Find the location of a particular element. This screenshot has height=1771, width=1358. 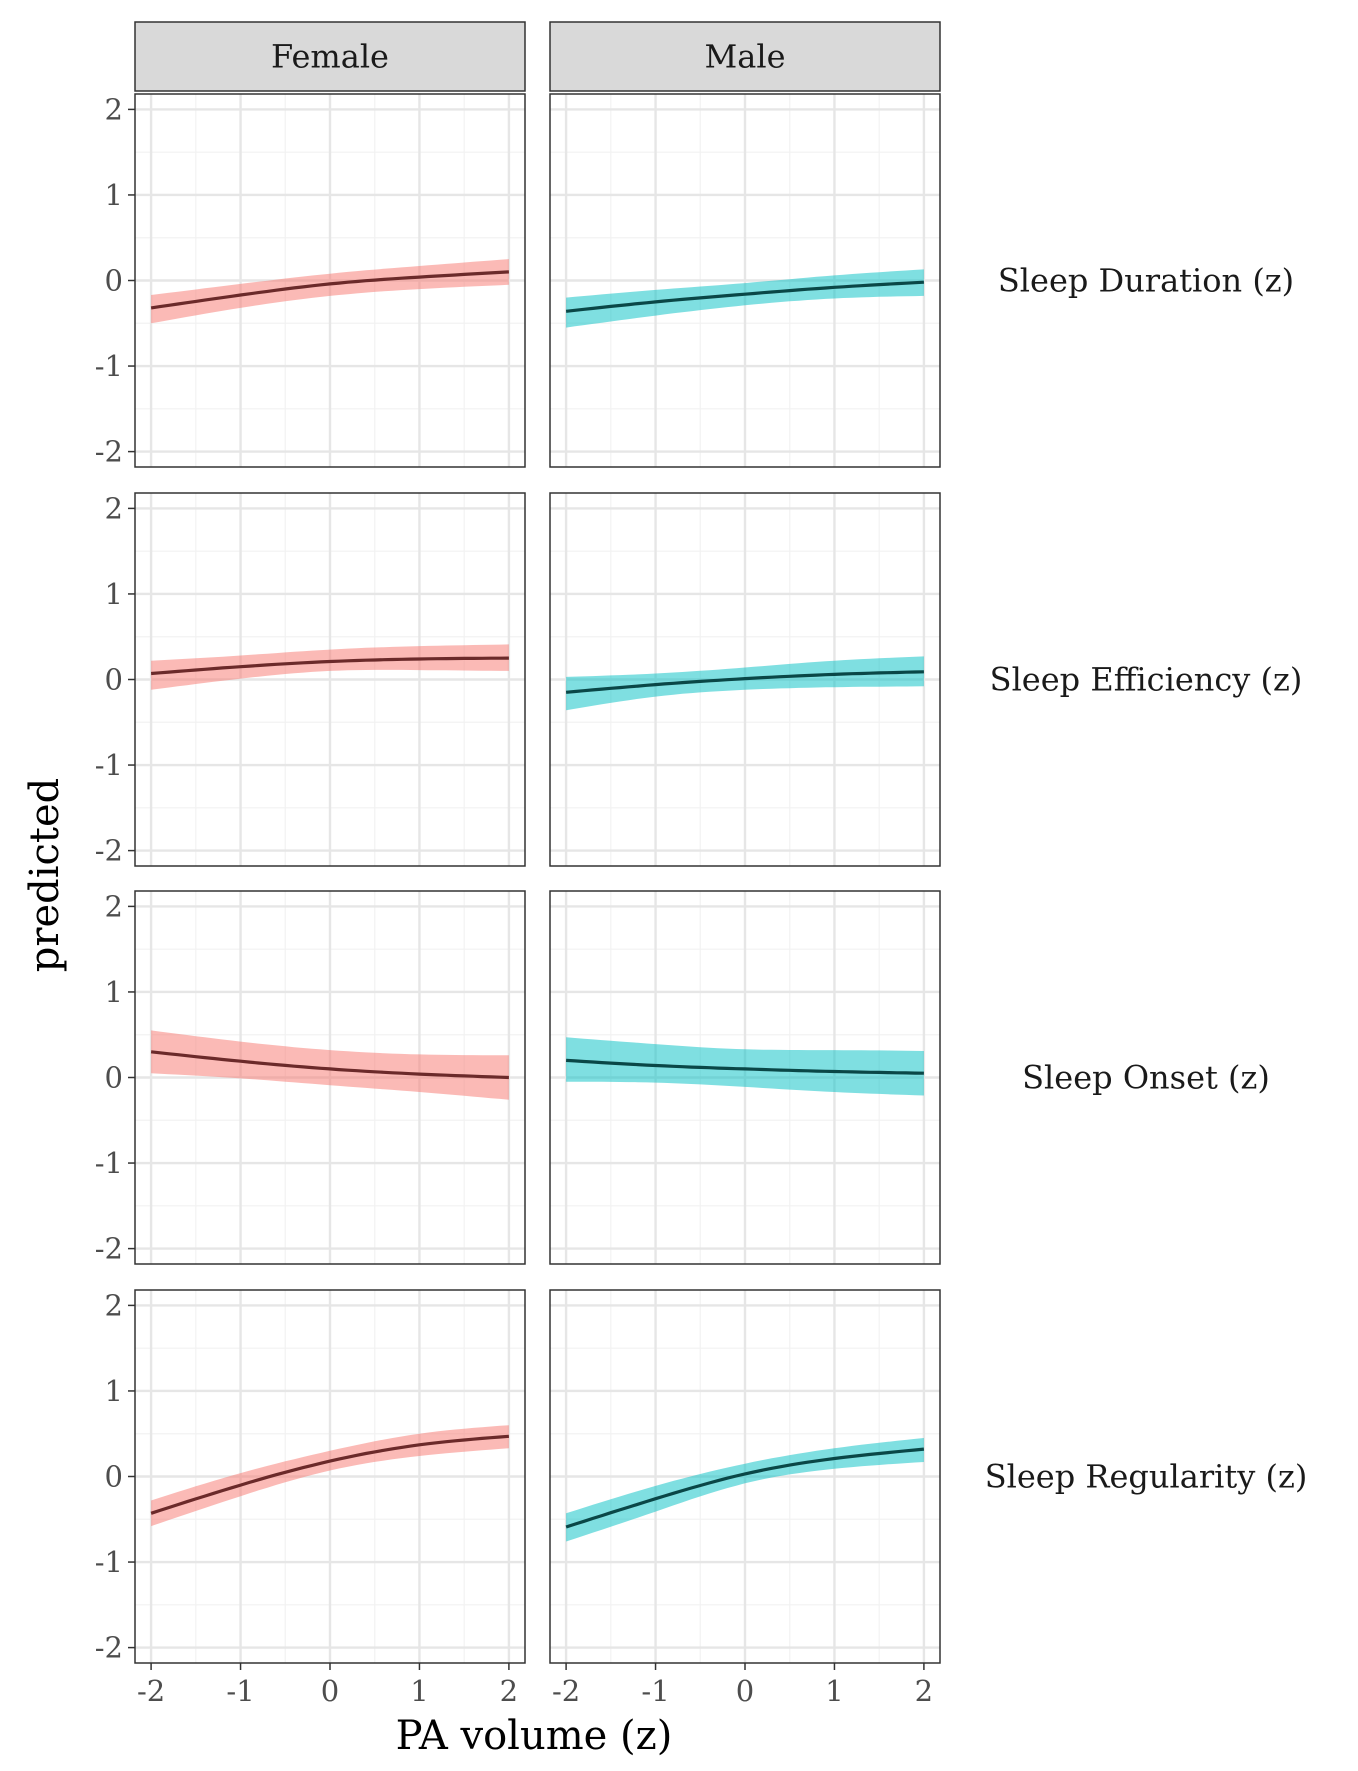

row-label-sleep-onset: Sleep Onset (z) is located at coordinates (1146, 1078).